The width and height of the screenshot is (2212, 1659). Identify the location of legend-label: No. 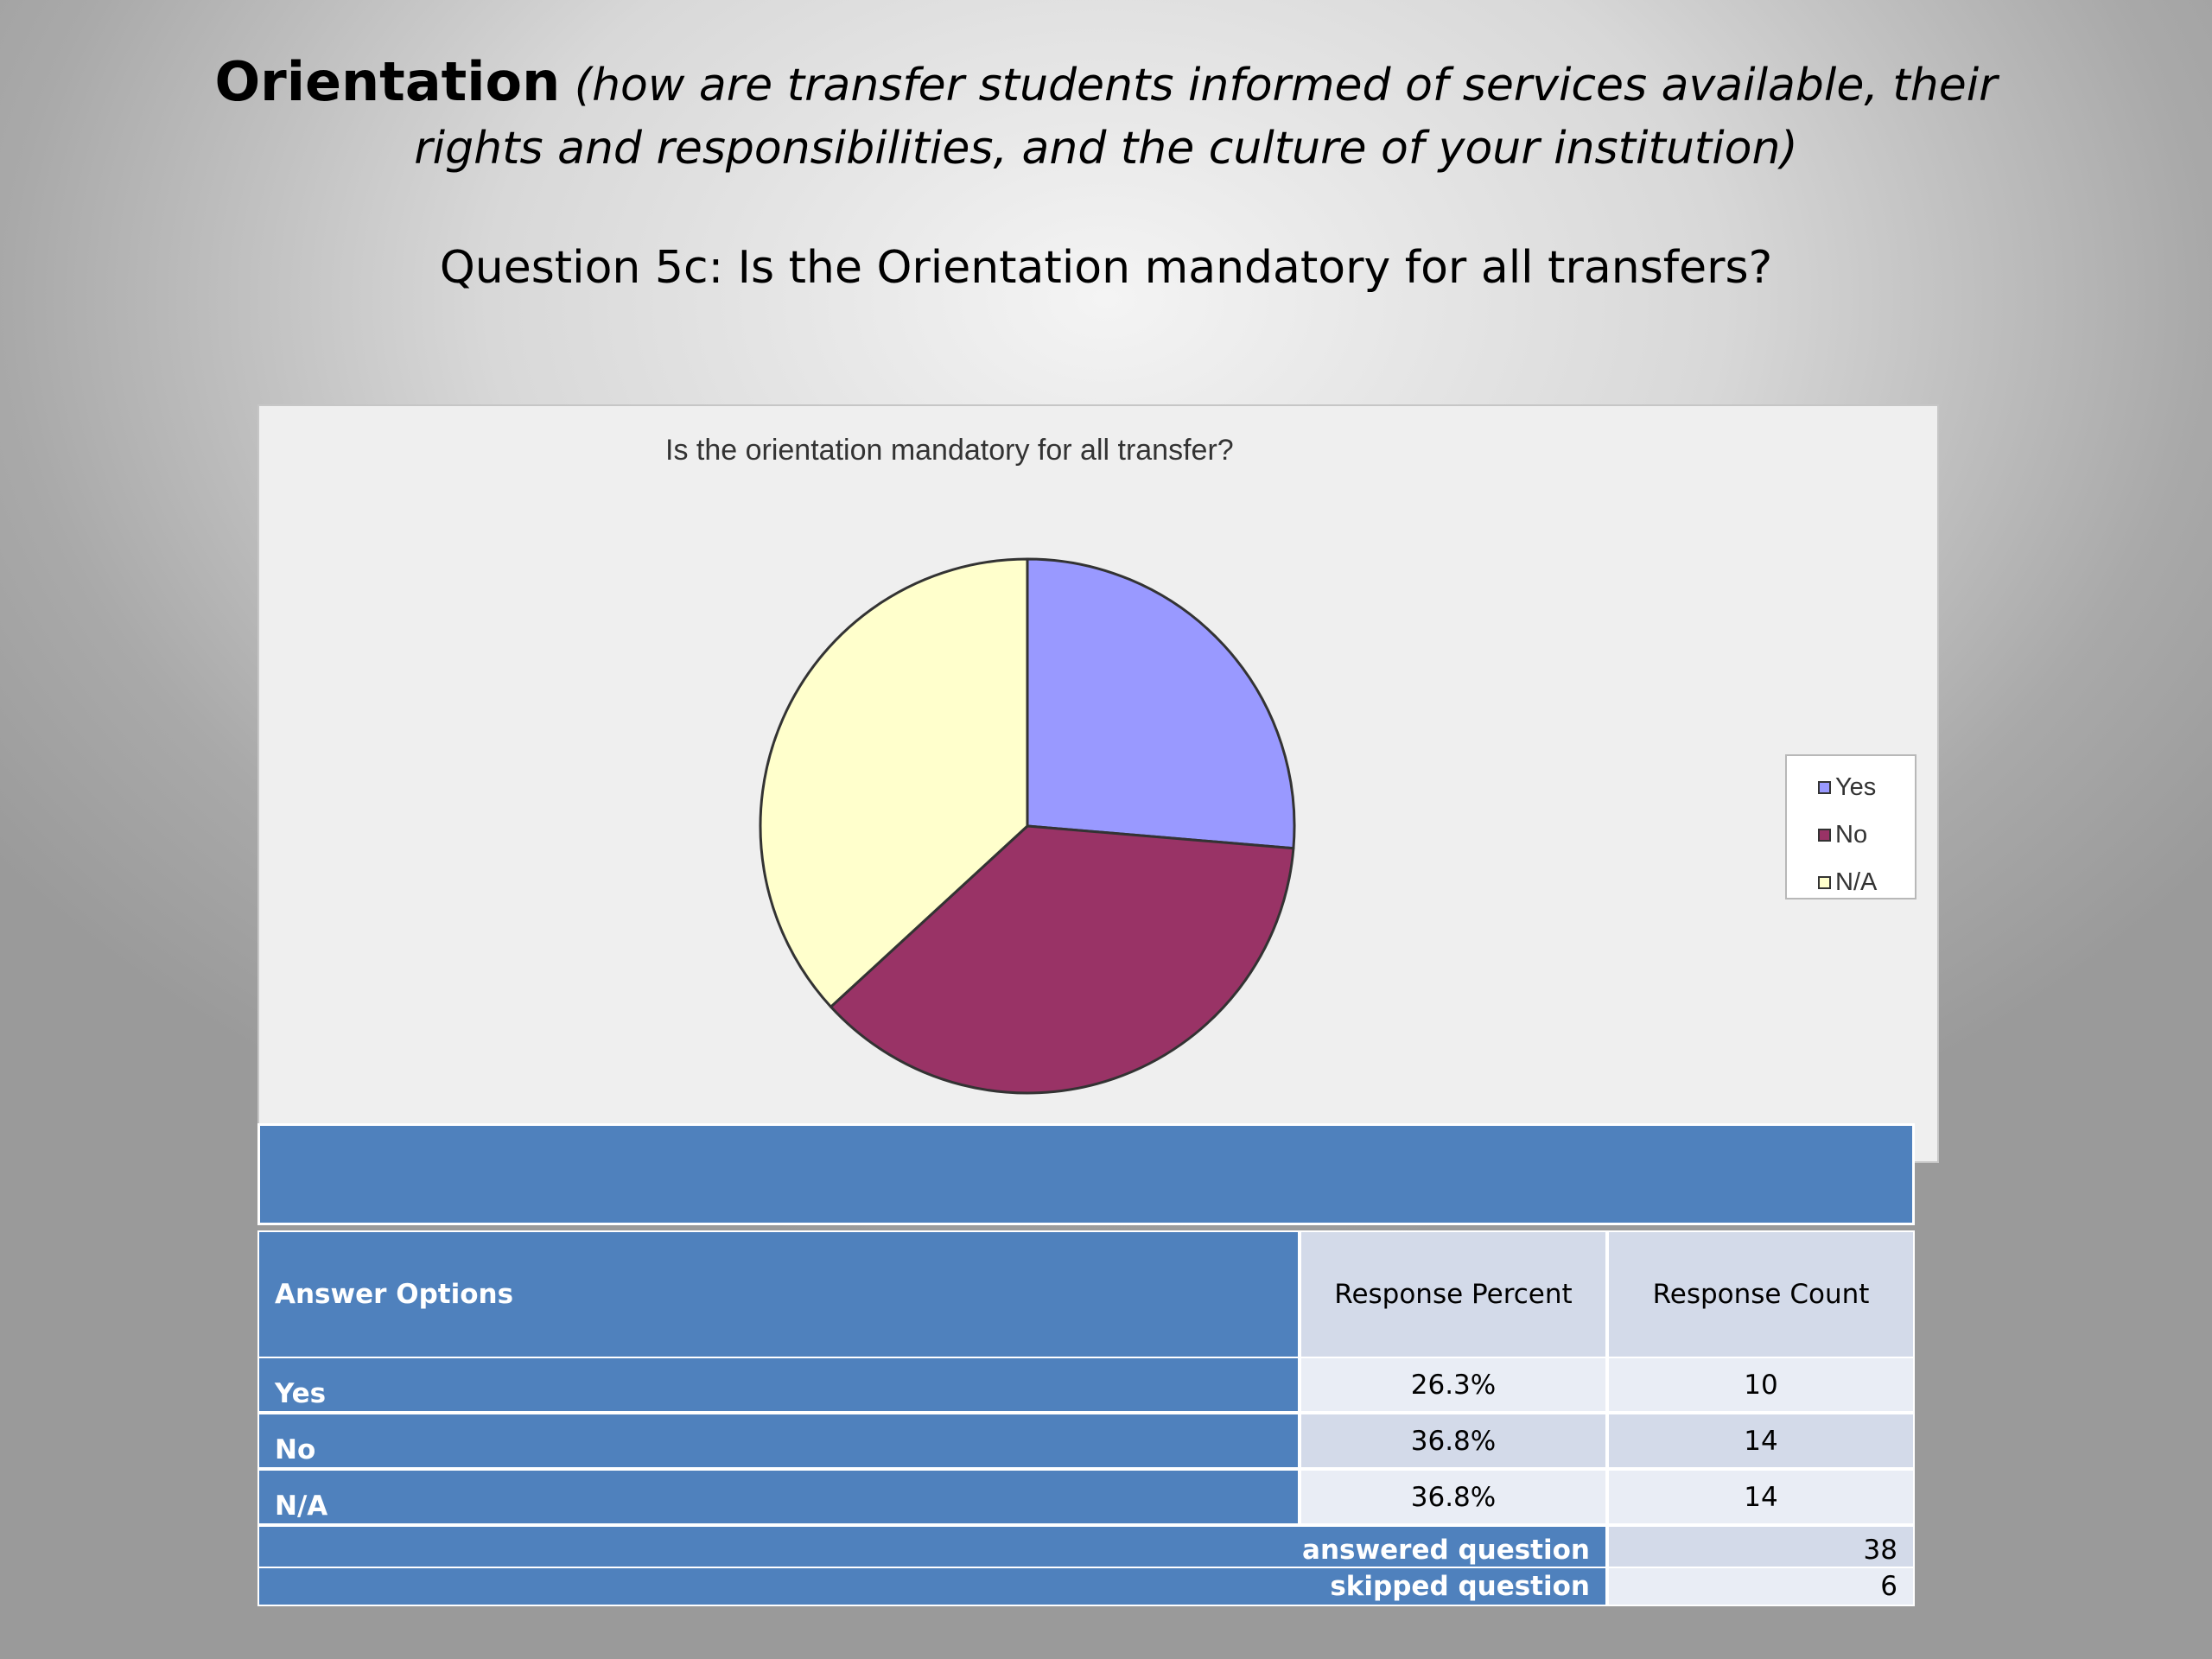
(1851, 834).